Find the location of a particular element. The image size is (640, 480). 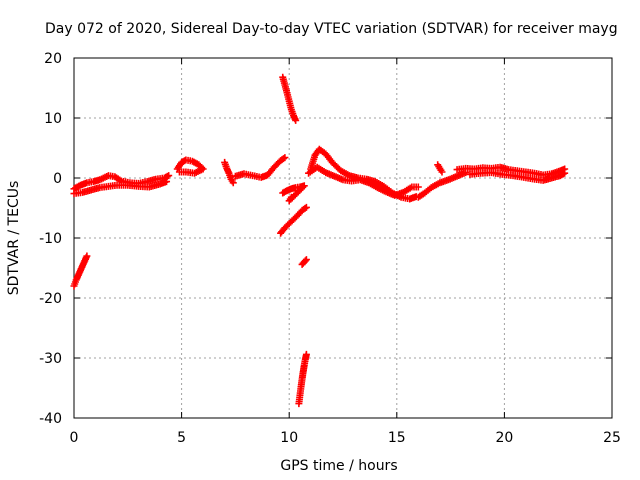

y-tick-label: -20 is located at coordinates (50, 299).